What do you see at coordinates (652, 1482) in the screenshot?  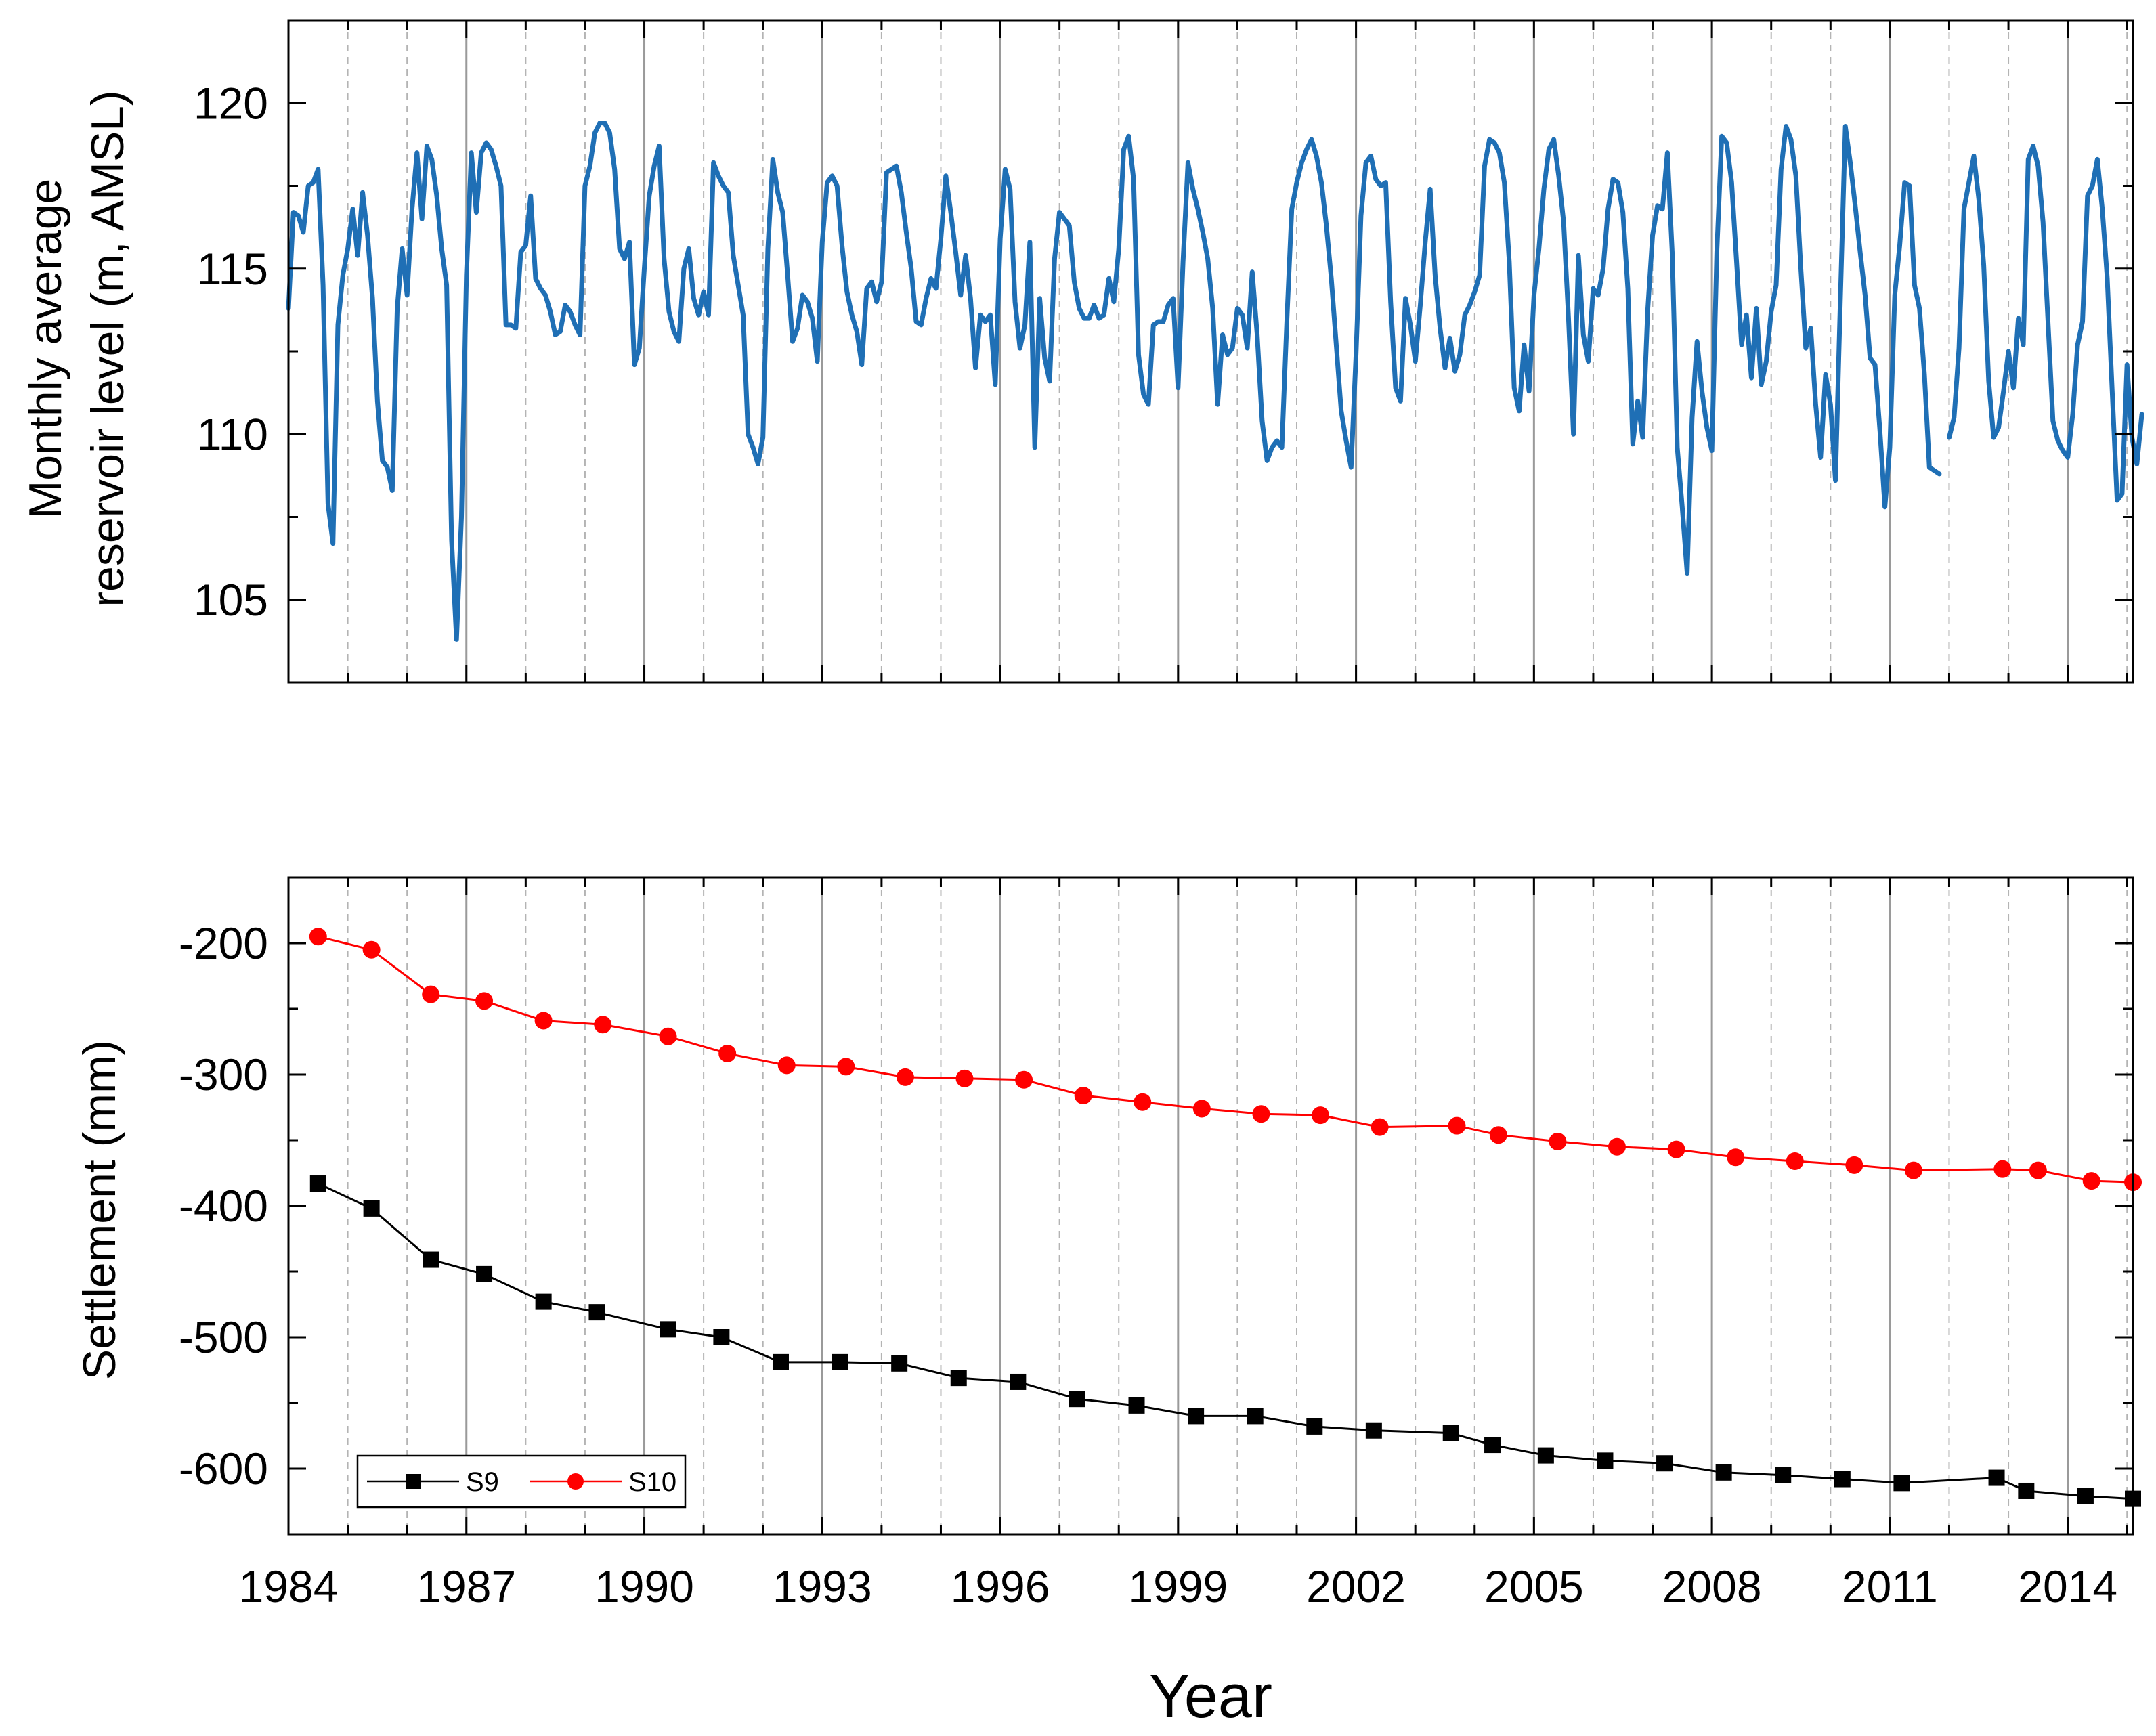 I see `legend-label-s10: S10` at bounding box center [652, 1482].